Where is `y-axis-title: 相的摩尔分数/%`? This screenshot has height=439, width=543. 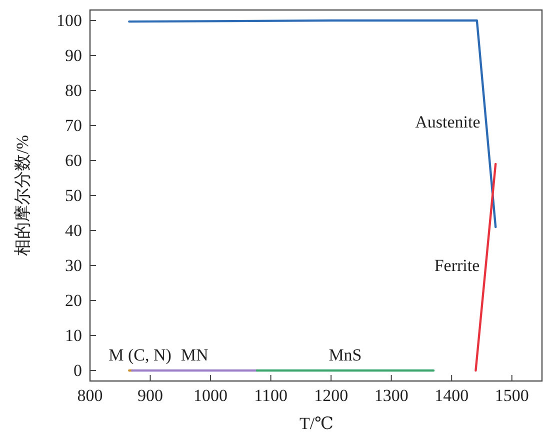 y-axis-title: 相的摩尔分数/% is located at coordinates (22, 195).